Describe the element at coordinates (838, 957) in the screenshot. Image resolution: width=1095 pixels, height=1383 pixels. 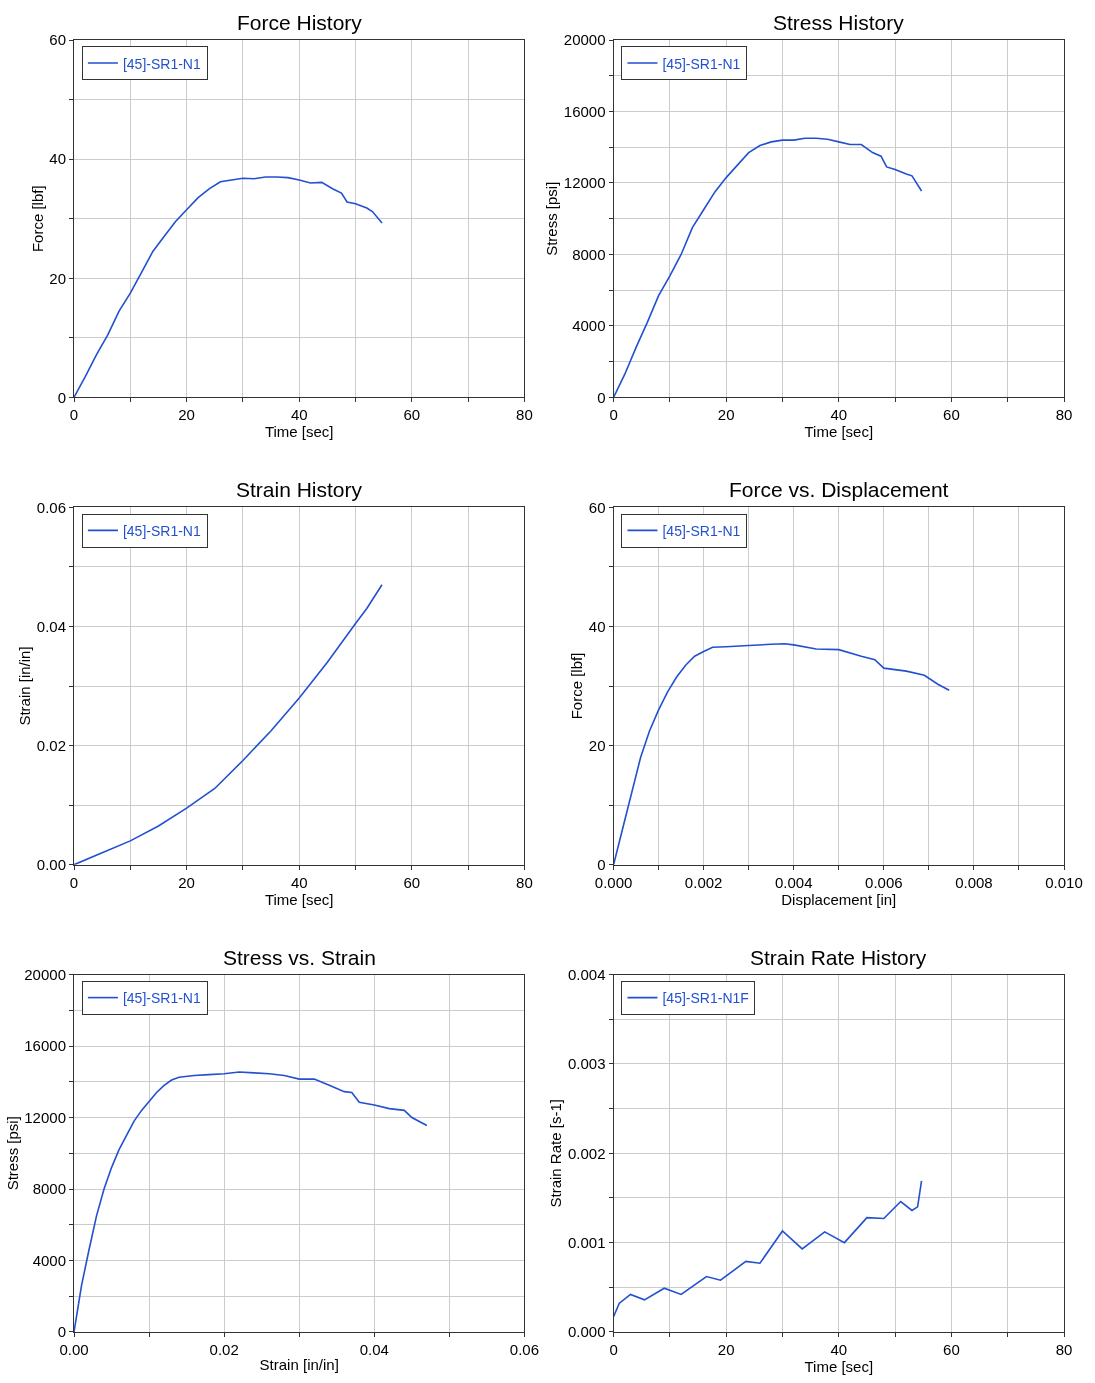
I see `chart-title: Strain Rate History` at that location.